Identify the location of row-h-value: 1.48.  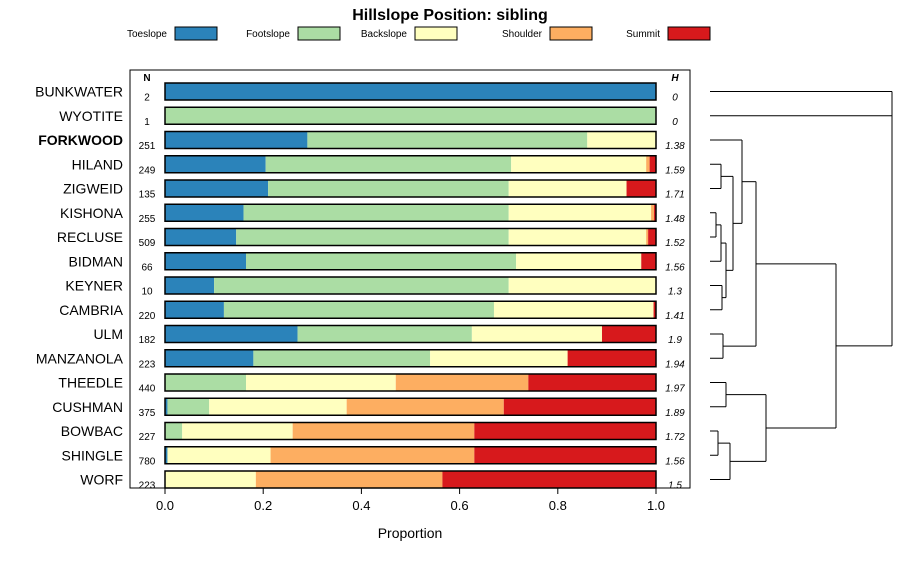
(675, 219).